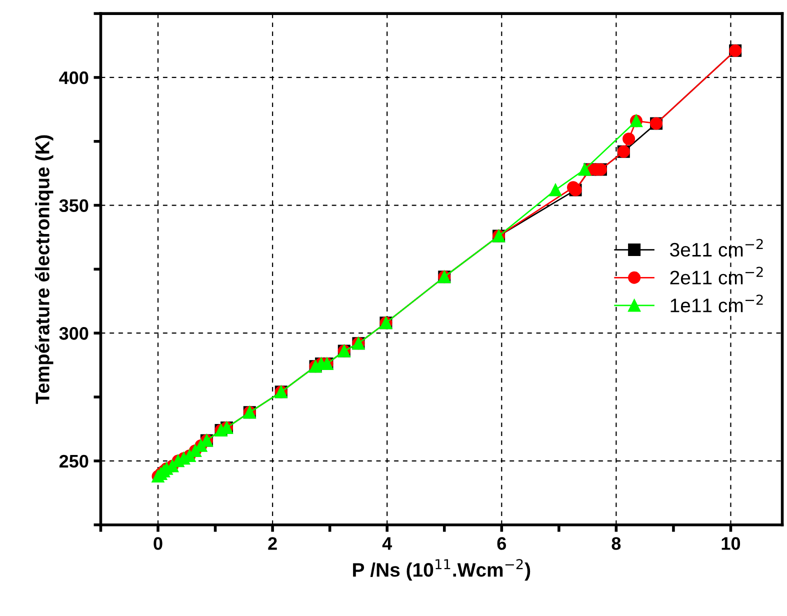 This screenshot has width=787, height=616. Describe the element at coordinates (272, 543) in the screenshot. I see `x-tick-label: 2` at that location.